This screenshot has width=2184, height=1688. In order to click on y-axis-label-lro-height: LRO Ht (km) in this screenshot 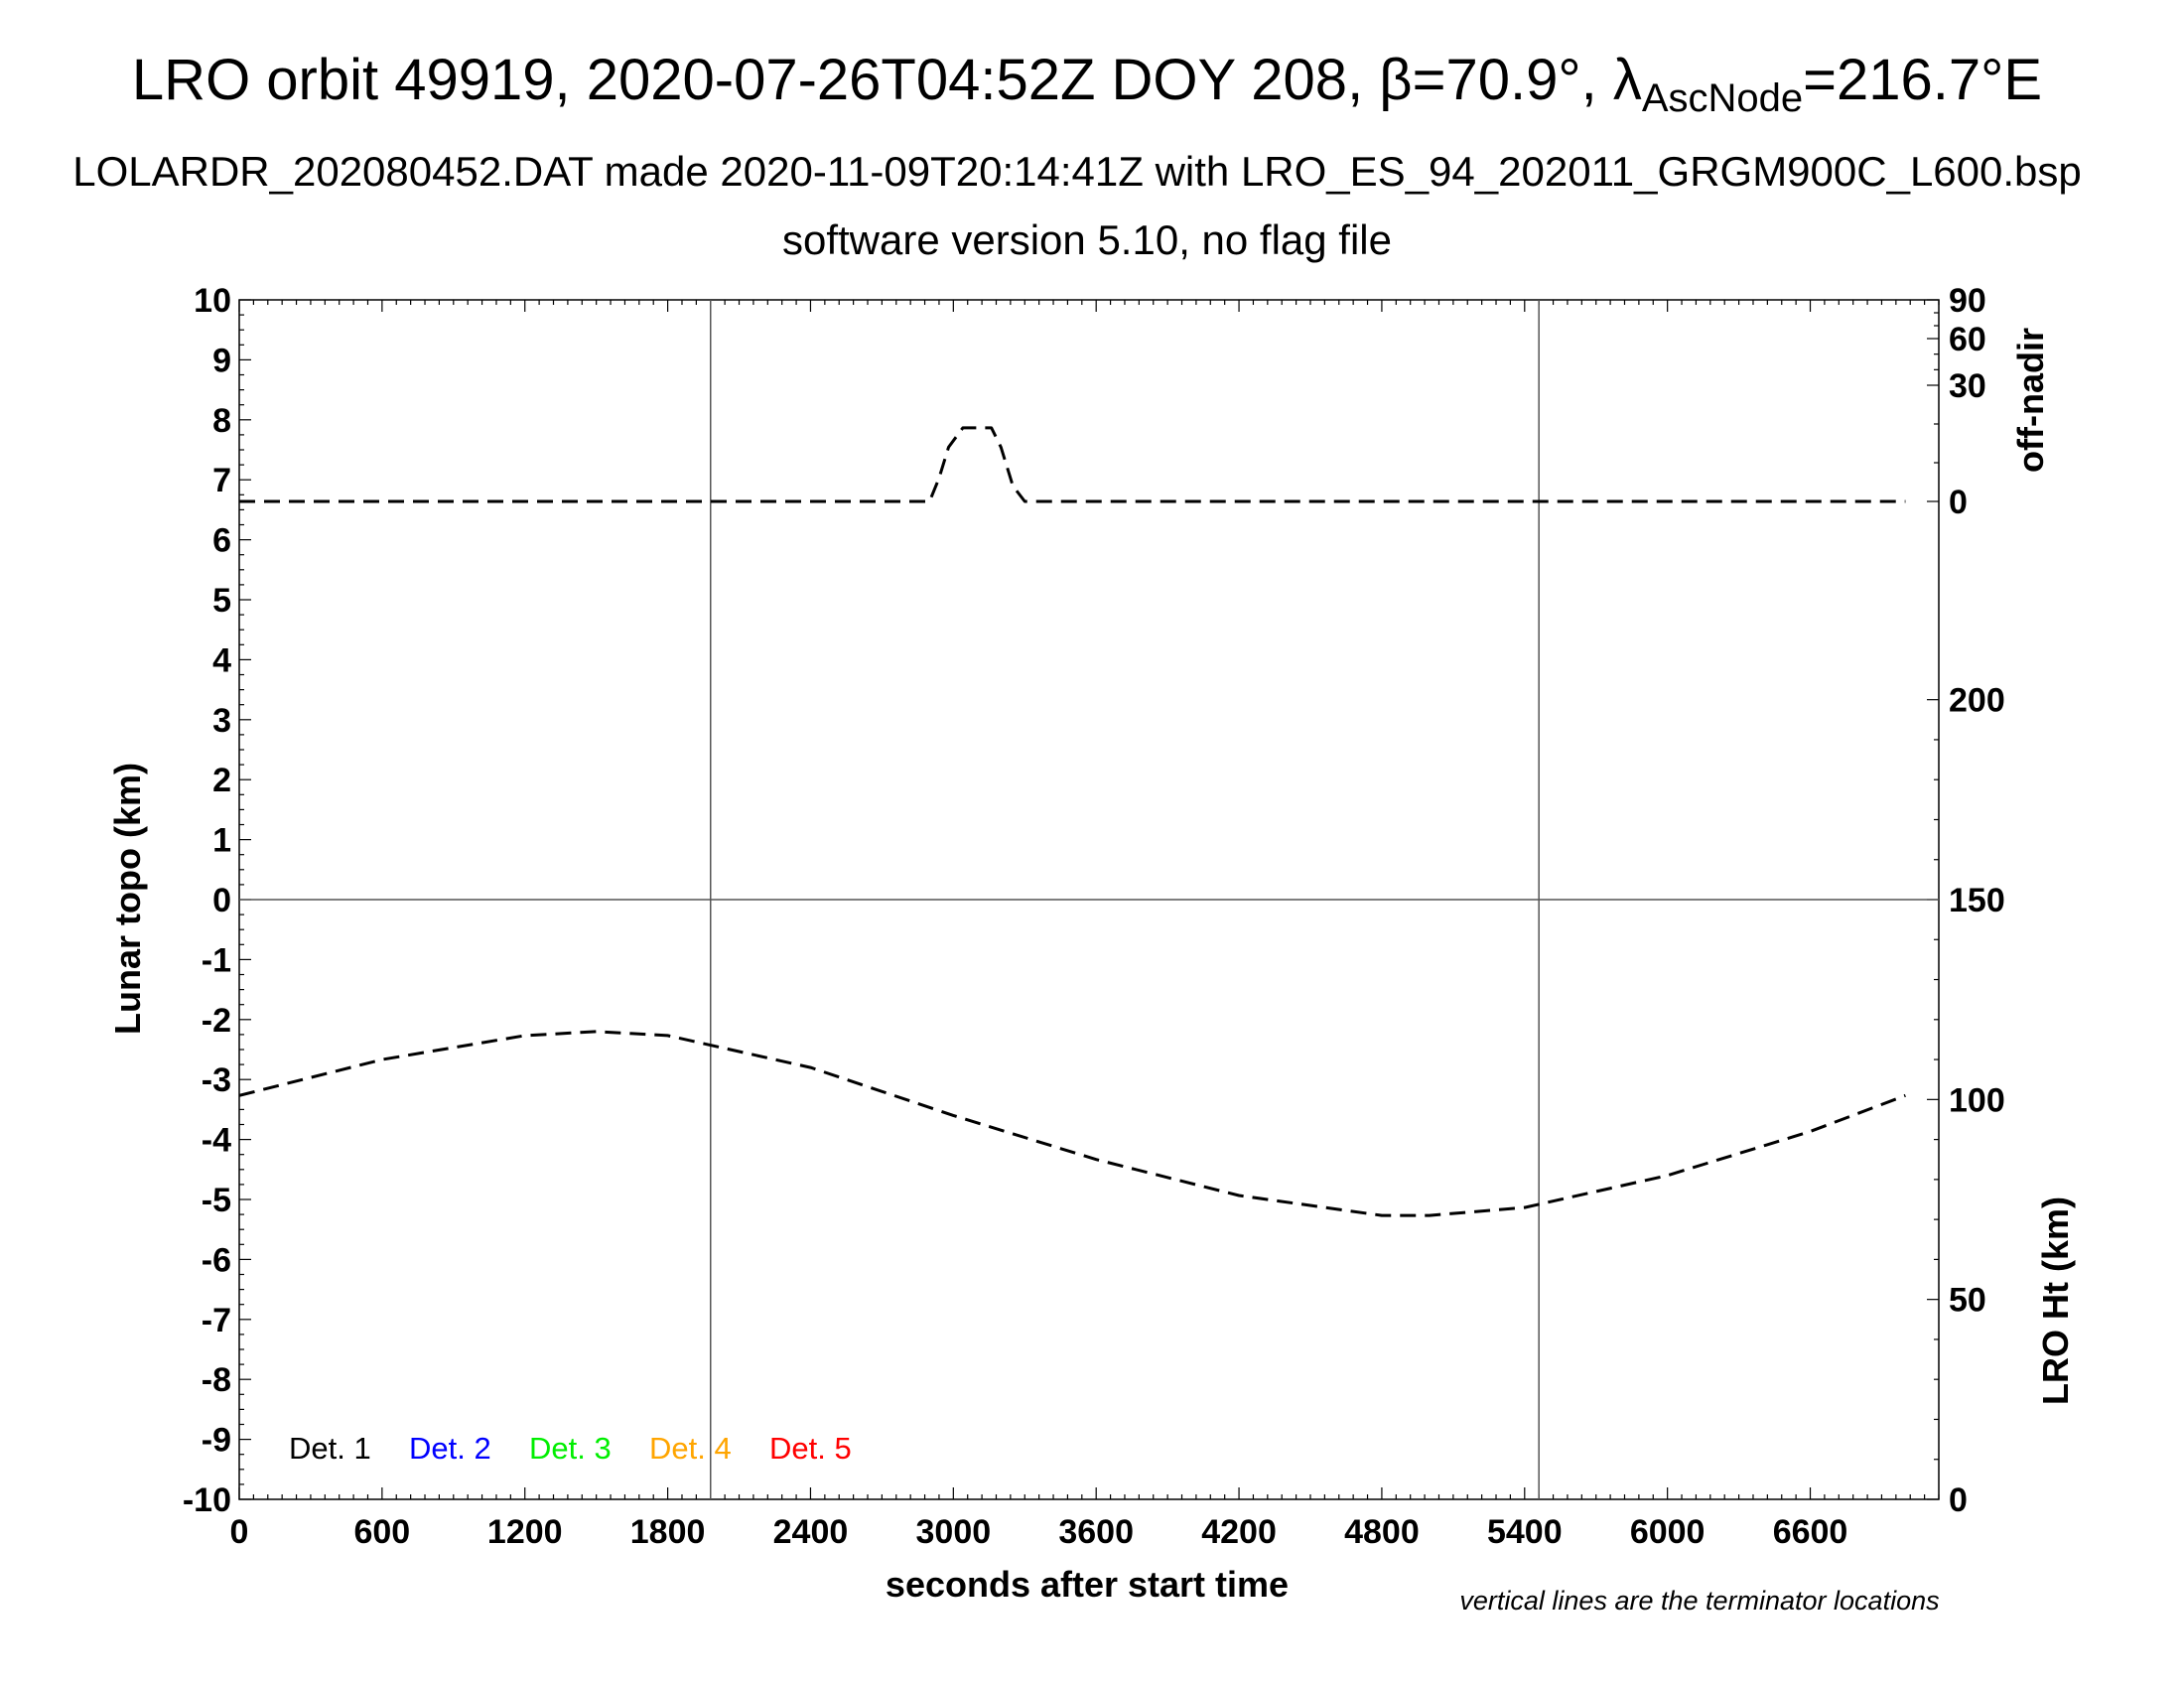, I will do `click(2055, 1300)`.